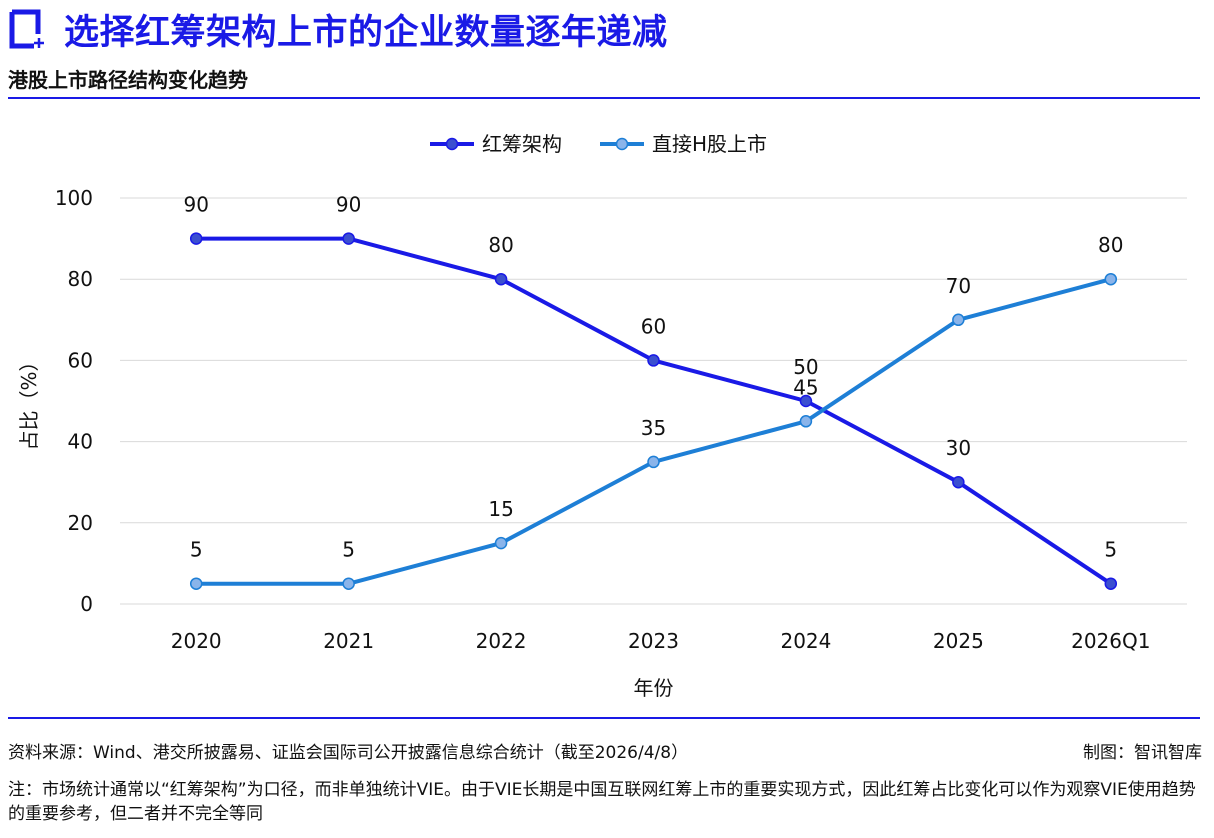 This screenshot has height=838, width=1214. What do you see at coordinates (958, 641) in the screenshot?
I see `x-tick-label: 2025` at bounding box center [958, 641].